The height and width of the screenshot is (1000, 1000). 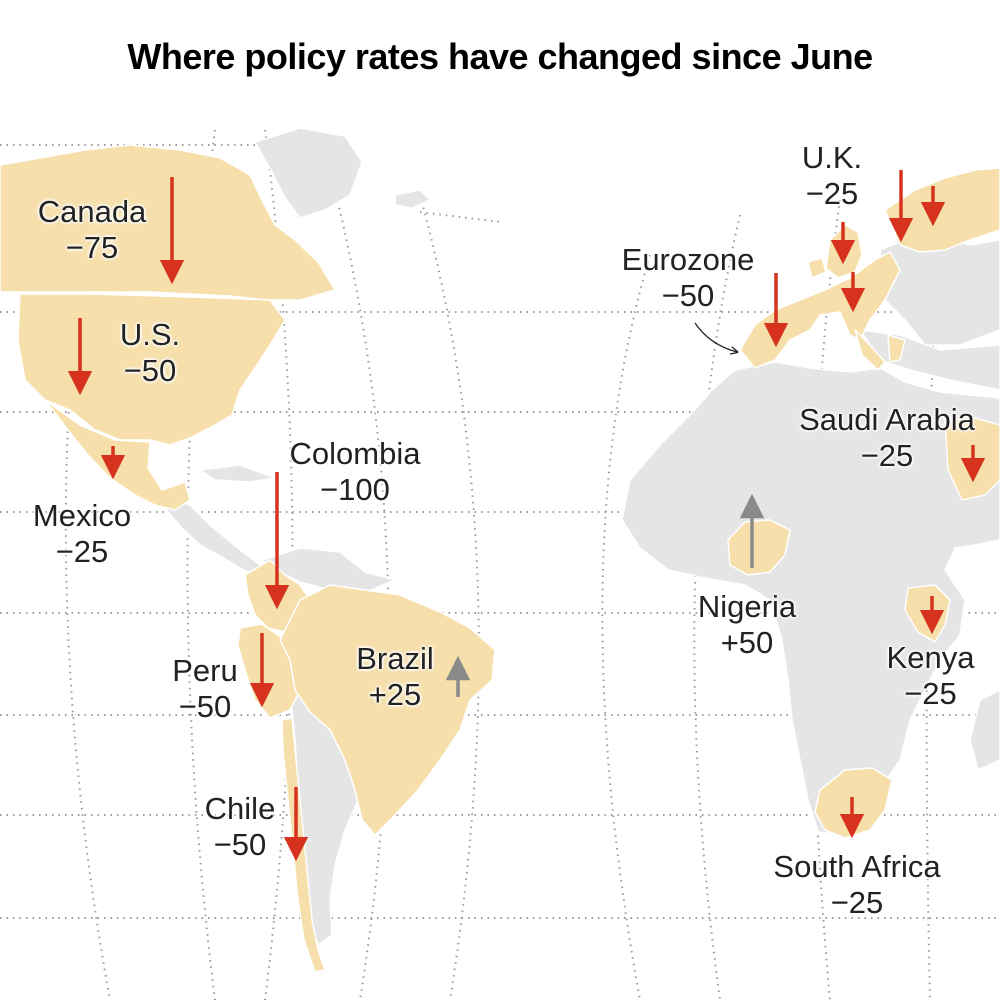 I want to click on kenya-name: Kenya, so click(x=930, y=657).